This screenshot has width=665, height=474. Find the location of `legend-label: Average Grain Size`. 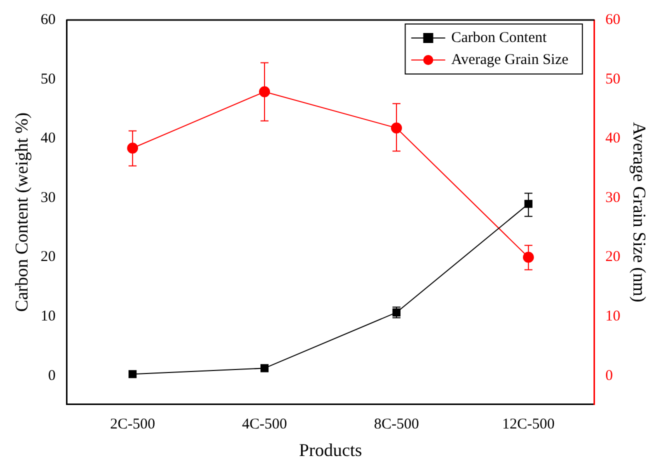

legend-label: Average Grain Size is located at coordinates (510, 60).